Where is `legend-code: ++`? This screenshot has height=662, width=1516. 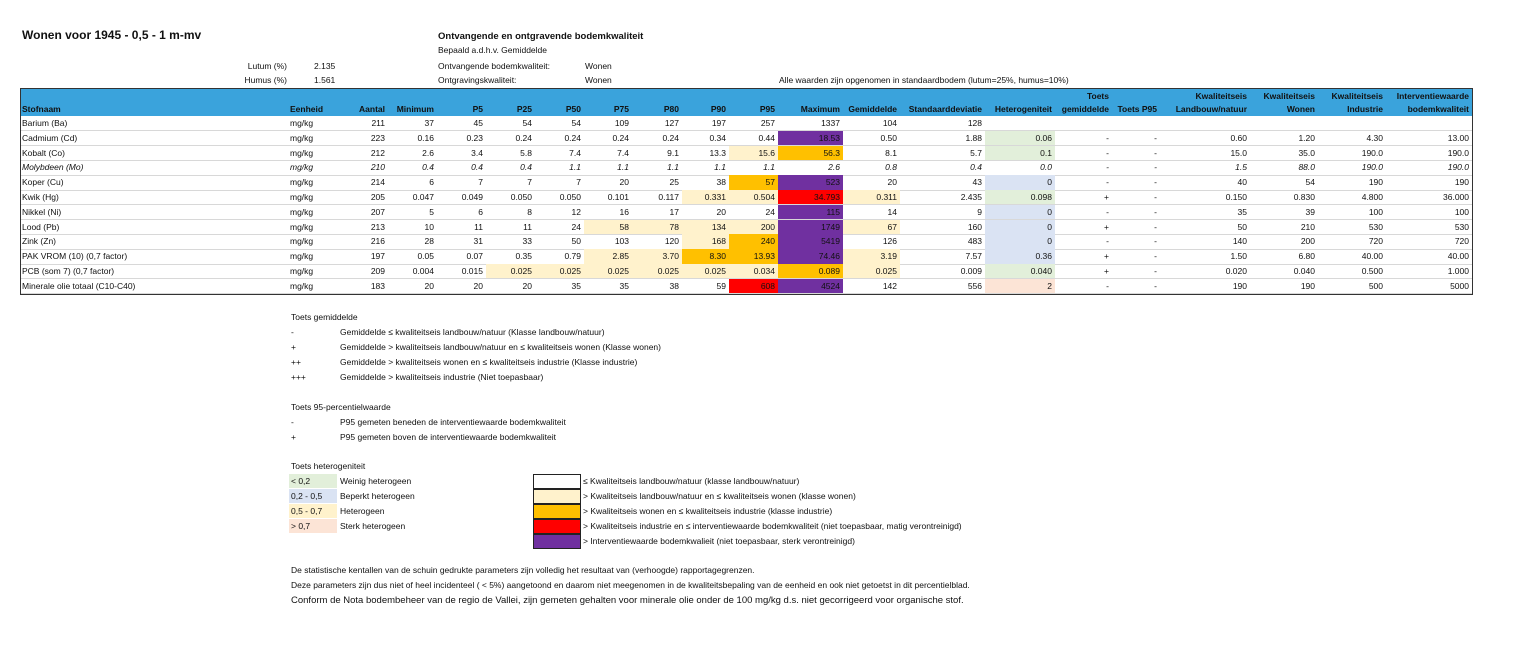
legend-code: ++ is located at coordinates (296, 361).